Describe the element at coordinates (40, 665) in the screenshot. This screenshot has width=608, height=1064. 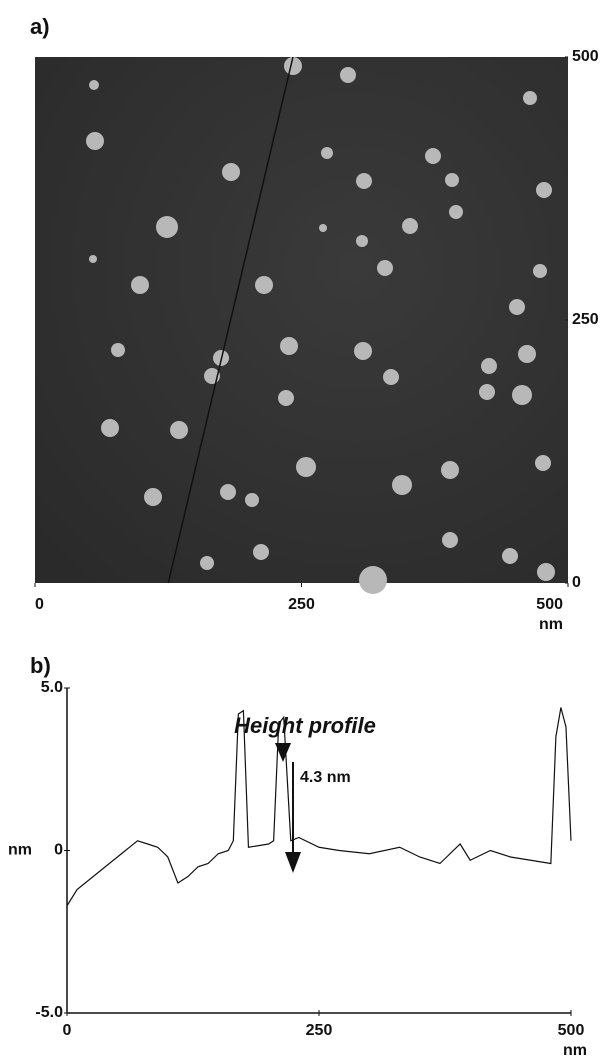
I see `panel-label: b)` at that location.